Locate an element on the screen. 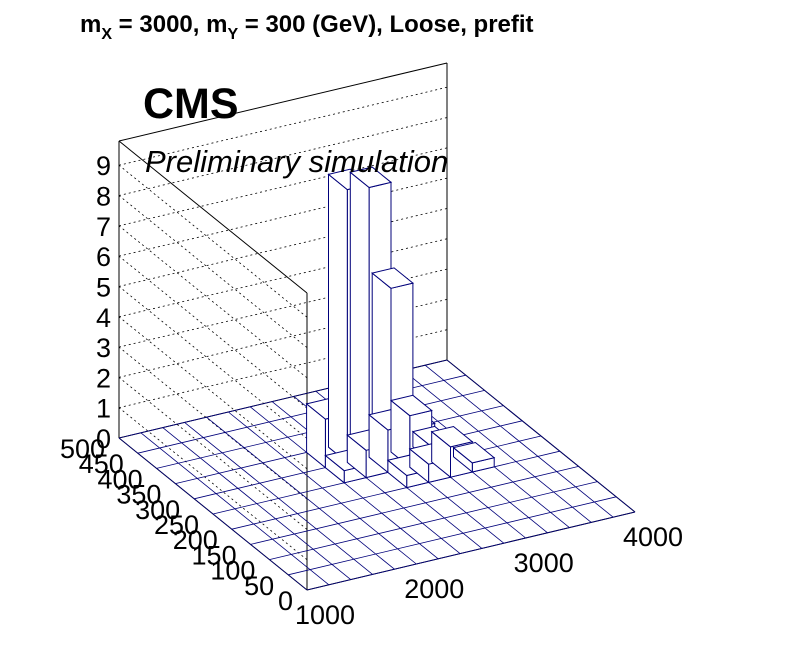 The height and width of the screenshot is (672, 796). z-tick-label: 8 is located at coordinates (103, 197).